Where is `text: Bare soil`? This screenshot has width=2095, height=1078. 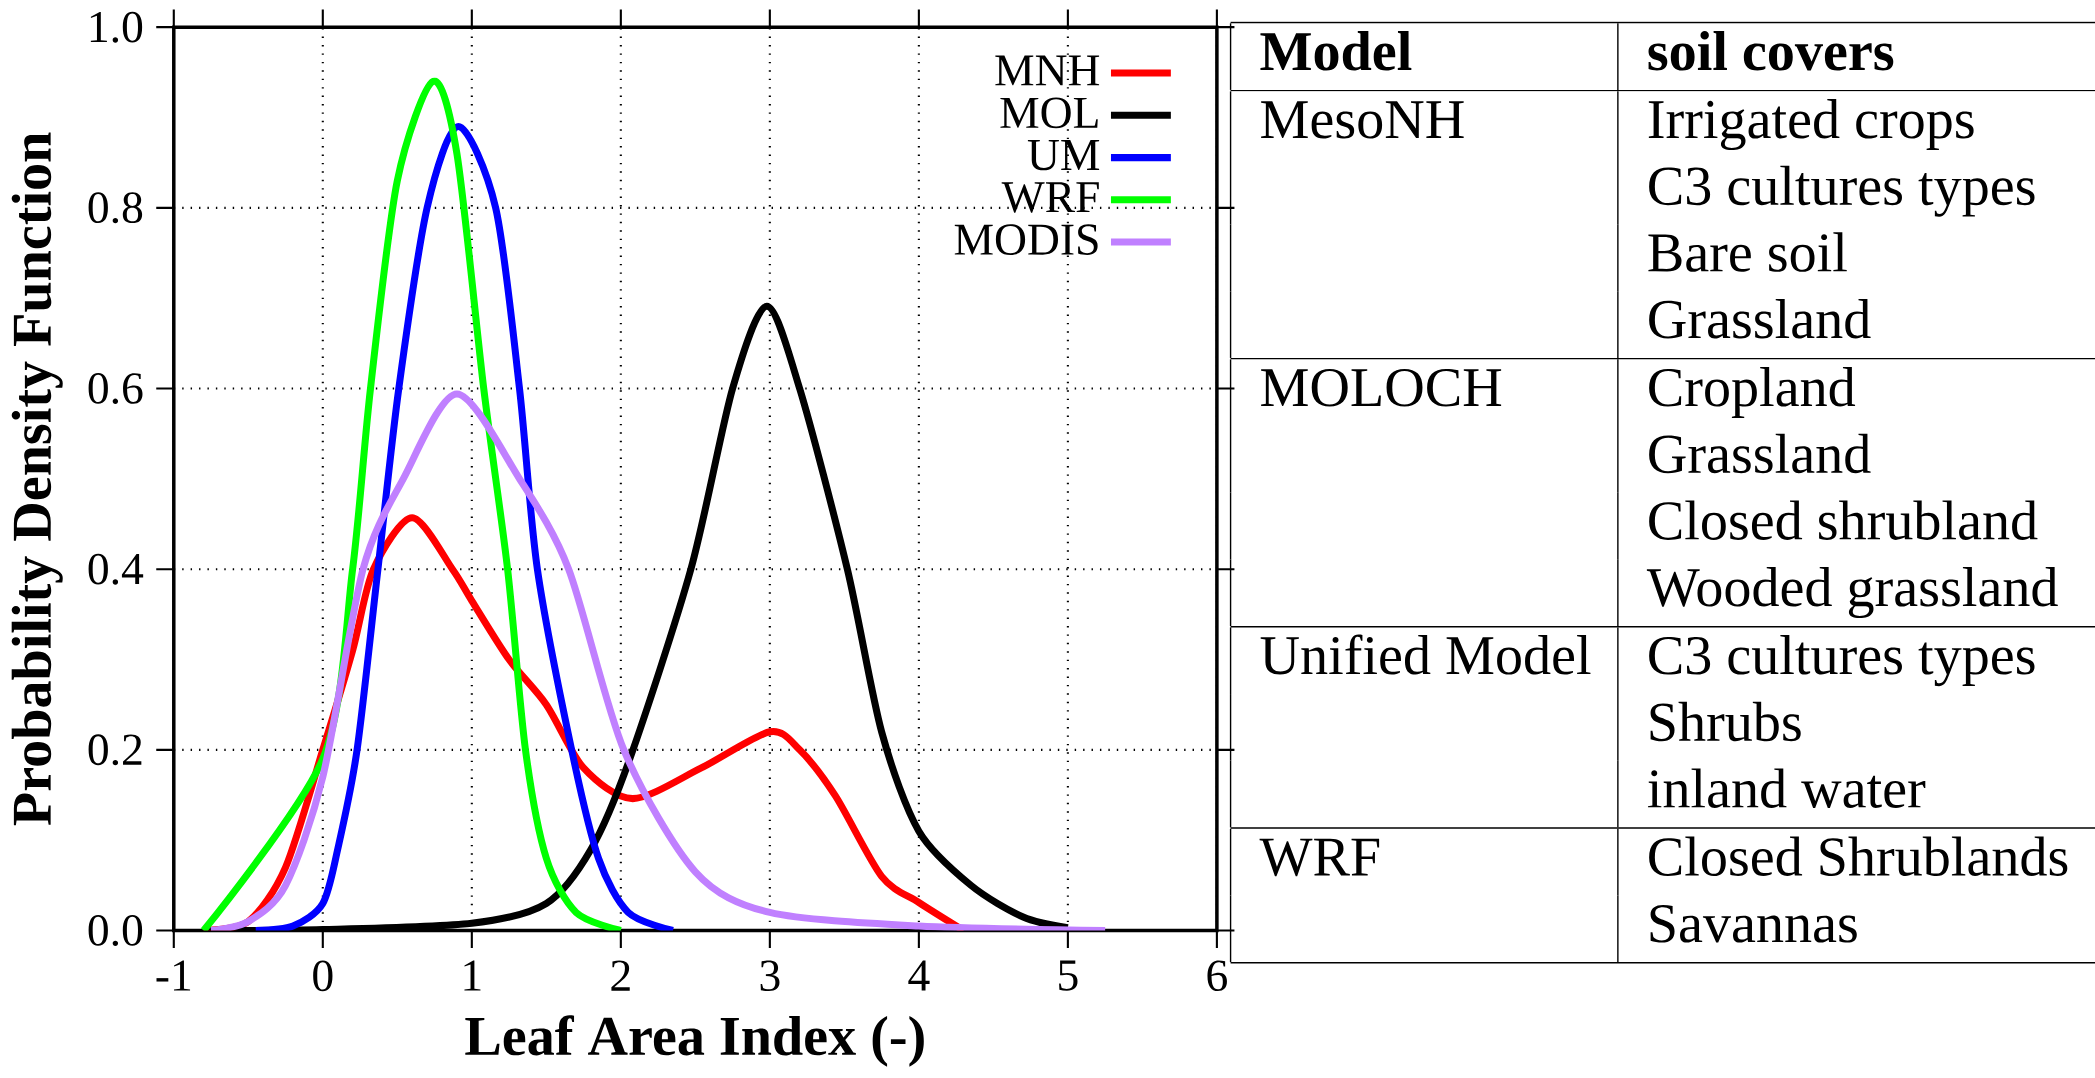
text: Bare soil is located at coordinates (1747, 252).